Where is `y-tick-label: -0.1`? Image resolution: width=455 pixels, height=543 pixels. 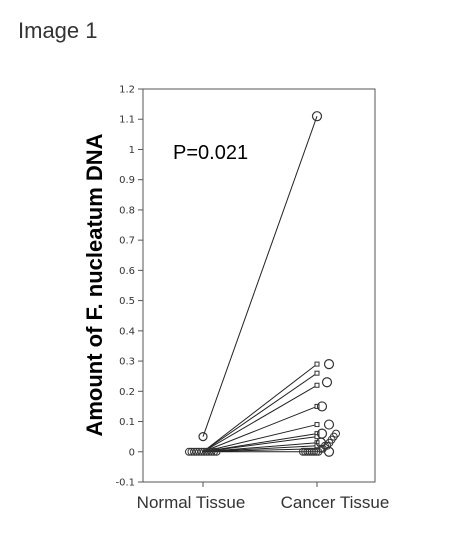
y-tick-label: -0.1 is located at coordinates (125, 483).